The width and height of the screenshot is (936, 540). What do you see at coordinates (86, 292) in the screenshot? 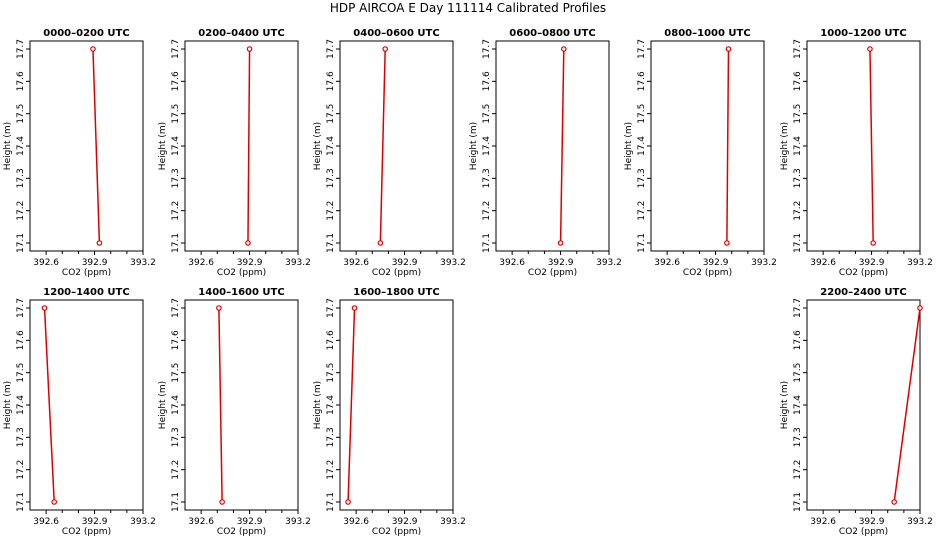
I see `panel-title: 1200–1400 UTC` at bounding box center [86, 292].